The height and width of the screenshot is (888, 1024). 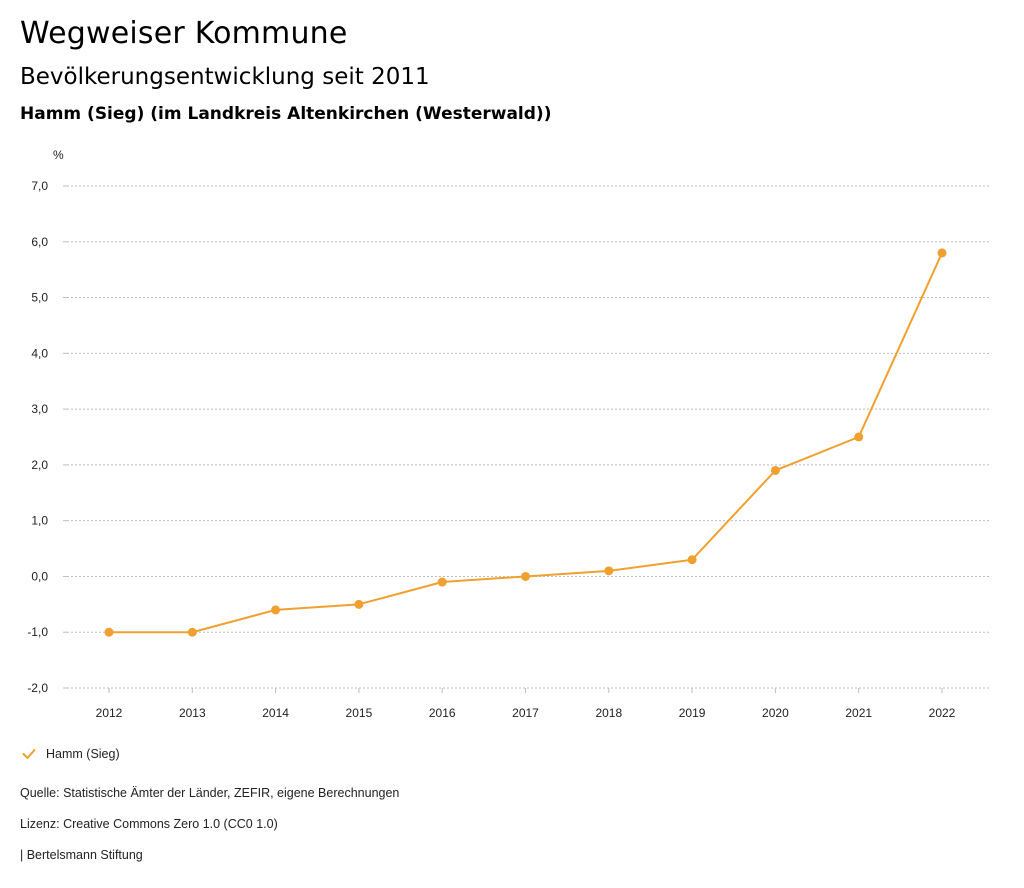 What do you see at coordinates (942, 713) in the screenshot?
I see `x-tick-label: 2022` at bounding box center [942, 713].